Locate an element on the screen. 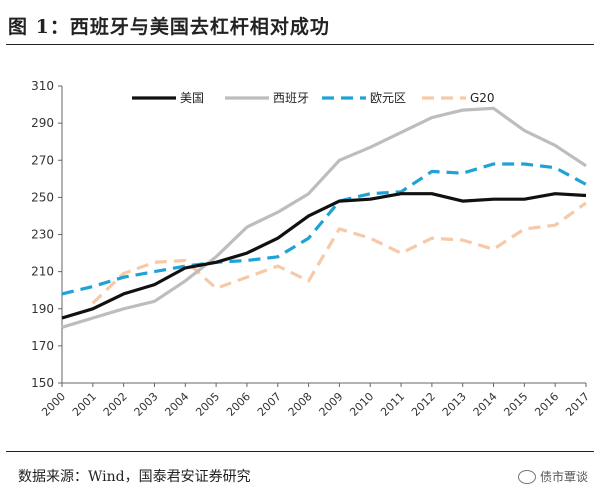 The height and width of the screenshot is (504, 600). y-tick-label: 230 is located at coordinates (42, 235).